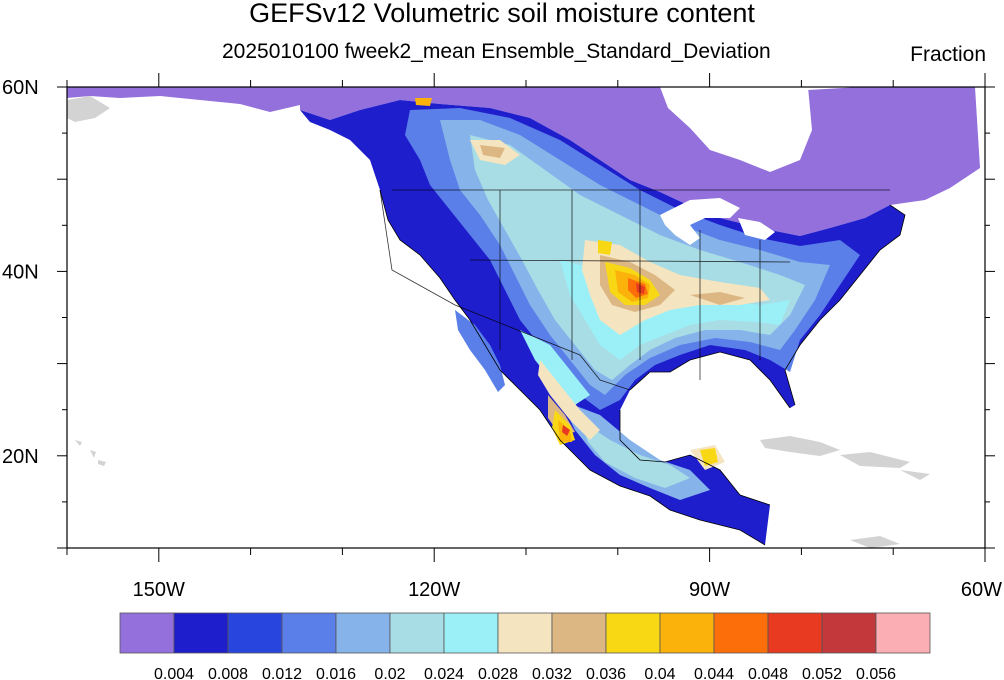 Image resolution: width=1004 pixels, height=680 pixels. What do you see at coordinates (606, 673) in the screenshot?
I see `colorbar-tick-label: 0.036` at bounding box center [606, 673].